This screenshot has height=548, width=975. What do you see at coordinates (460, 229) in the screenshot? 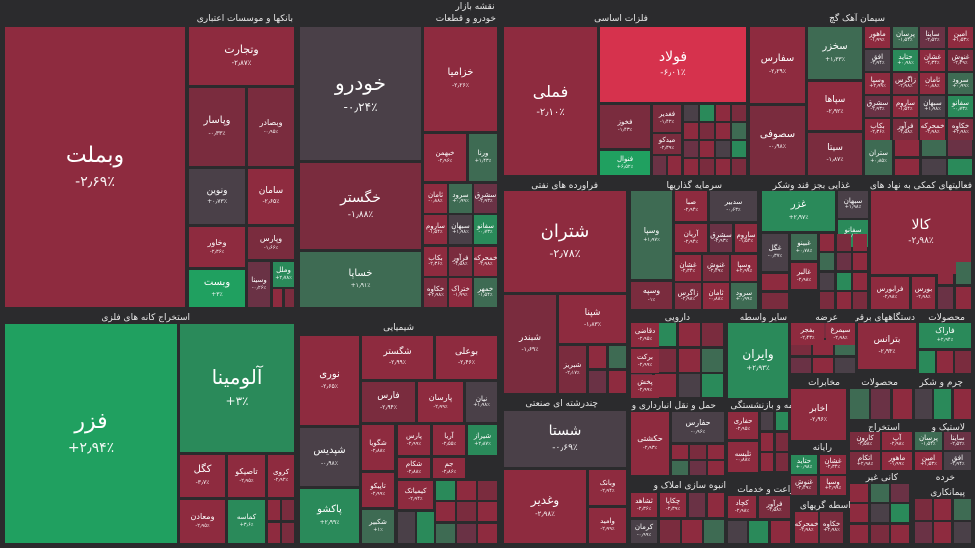
I see `stock-tile: سبهان +۱٫۹۸٪` at bounding box center [460, 229].